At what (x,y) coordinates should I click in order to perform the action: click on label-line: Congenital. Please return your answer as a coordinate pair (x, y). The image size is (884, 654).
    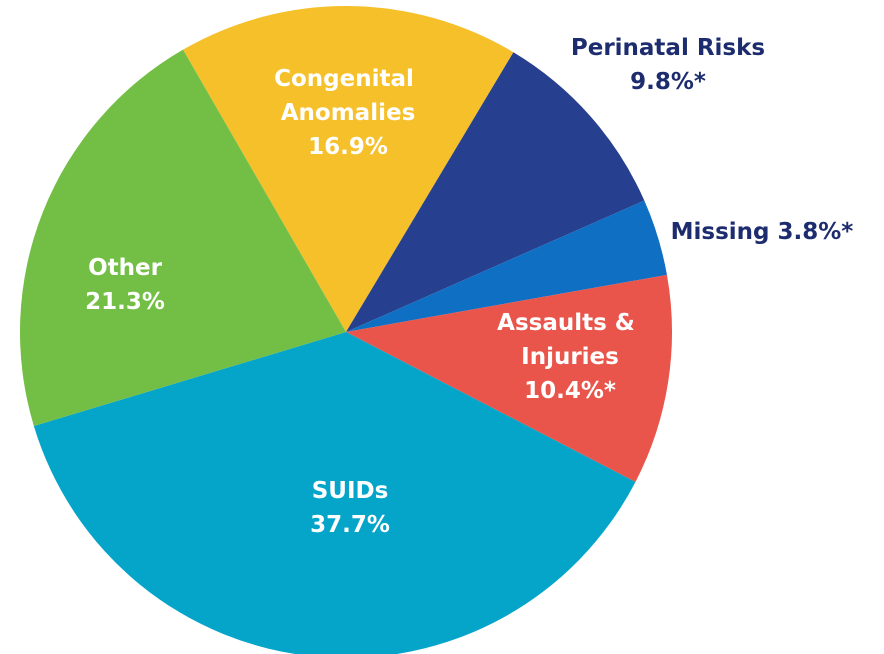
    Looking at the image, I should click on (348, 79).